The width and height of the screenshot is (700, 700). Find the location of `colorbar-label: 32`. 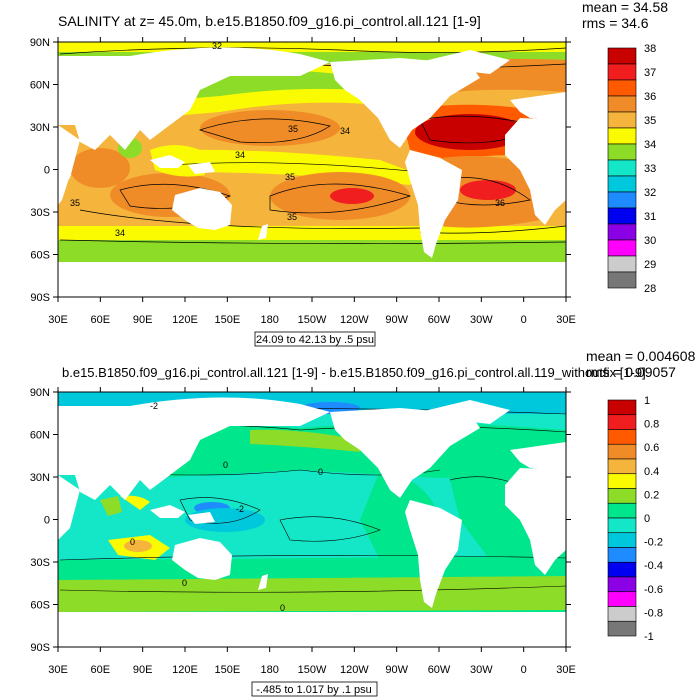

colorbar-label: 32 is located at coordinates (650, 193).